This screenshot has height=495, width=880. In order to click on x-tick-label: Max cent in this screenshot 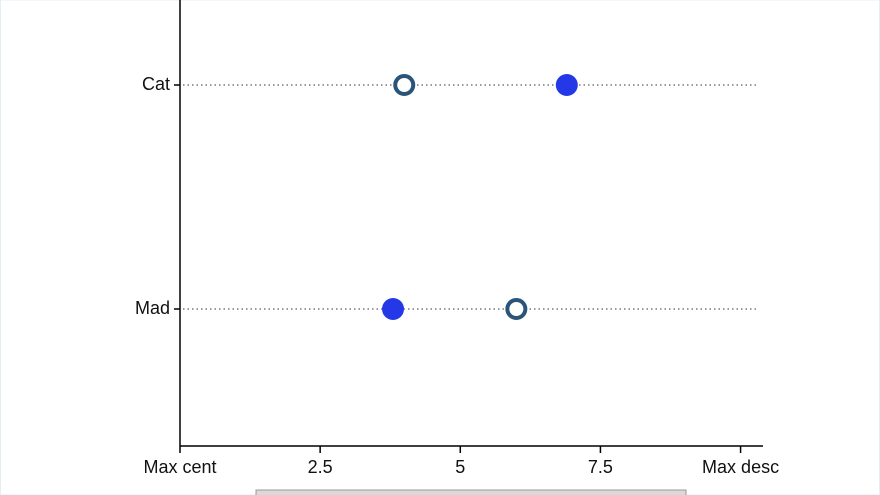, I will do `click(179, 467)`.